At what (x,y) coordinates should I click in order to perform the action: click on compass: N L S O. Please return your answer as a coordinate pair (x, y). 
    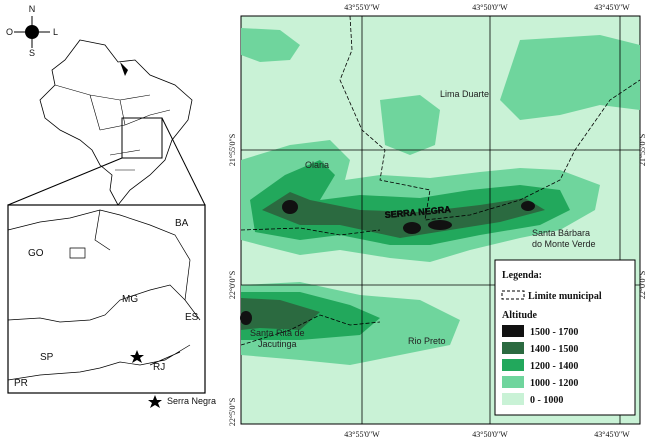
    Looking at the image, I should click on (32, 31).